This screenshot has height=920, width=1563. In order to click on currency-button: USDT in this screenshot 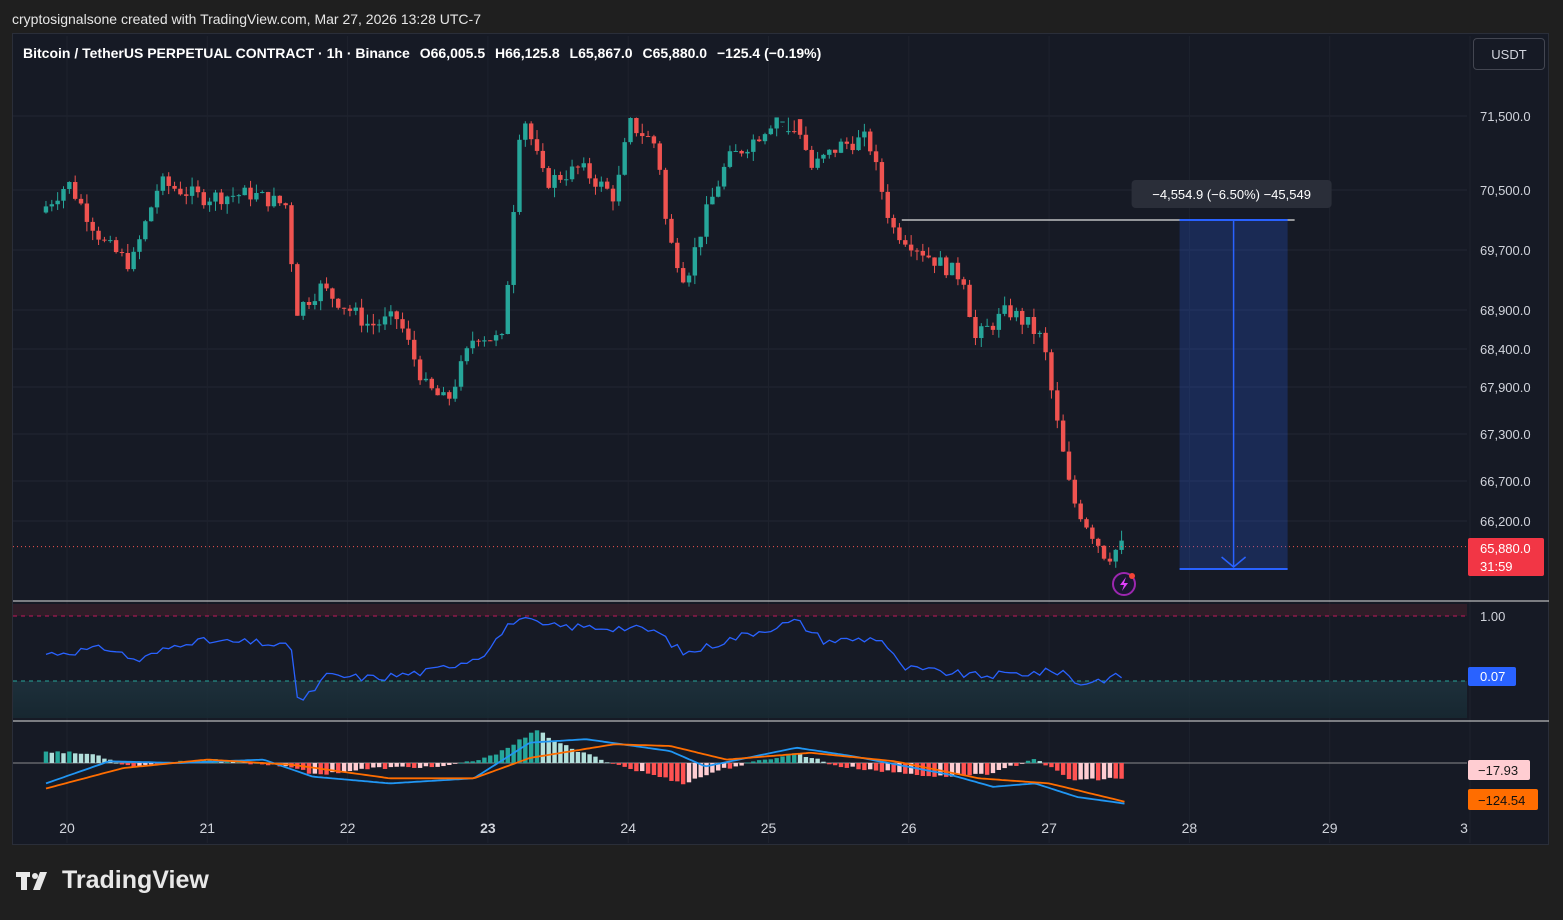, I will do `click(1509, 54)`.